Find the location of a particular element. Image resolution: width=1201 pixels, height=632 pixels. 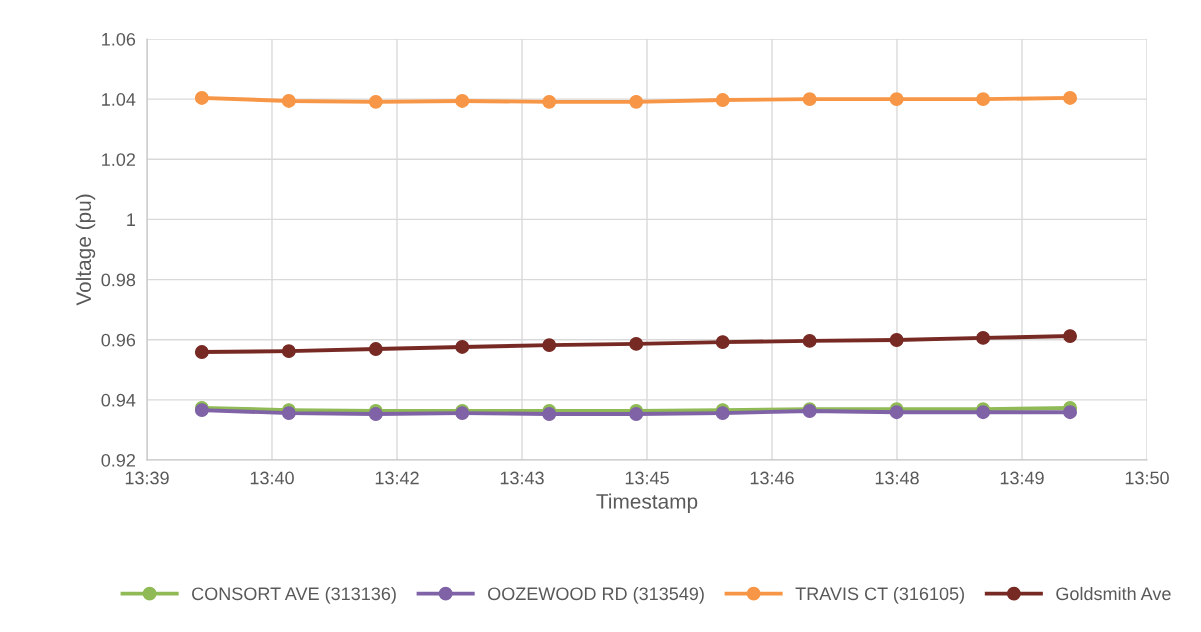

y-tick-label: 0.96 is located at coordinates (118, 340).